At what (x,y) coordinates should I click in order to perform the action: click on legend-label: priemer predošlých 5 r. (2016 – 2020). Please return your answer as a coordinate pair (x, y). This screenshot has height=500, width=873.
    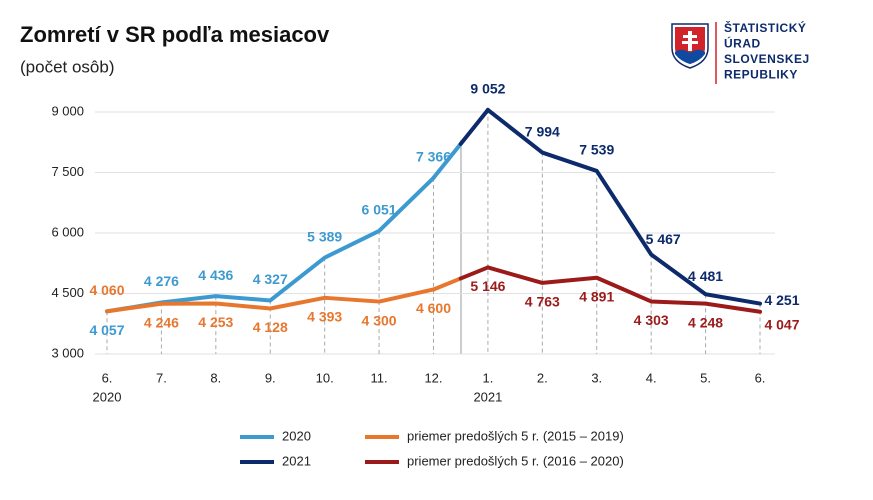
    Looking at the image, I should click on (515, 460).